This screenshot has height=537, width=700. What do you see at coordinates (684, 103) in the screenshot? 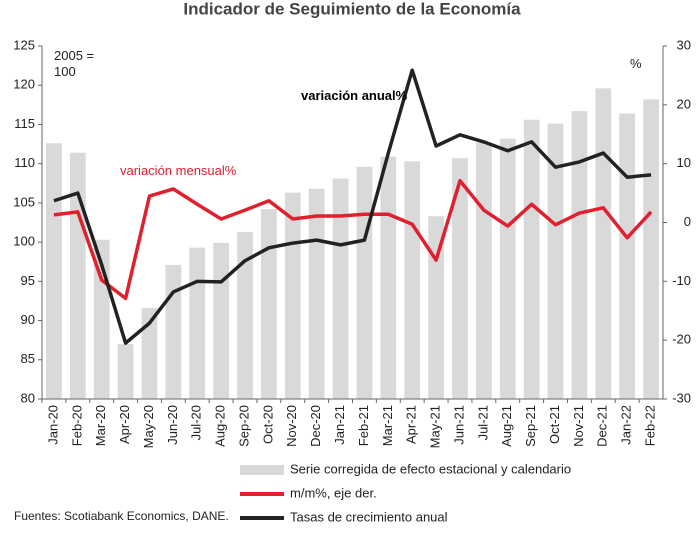
I see `y2-tick-label: 20` at bounding box center [684, 103].